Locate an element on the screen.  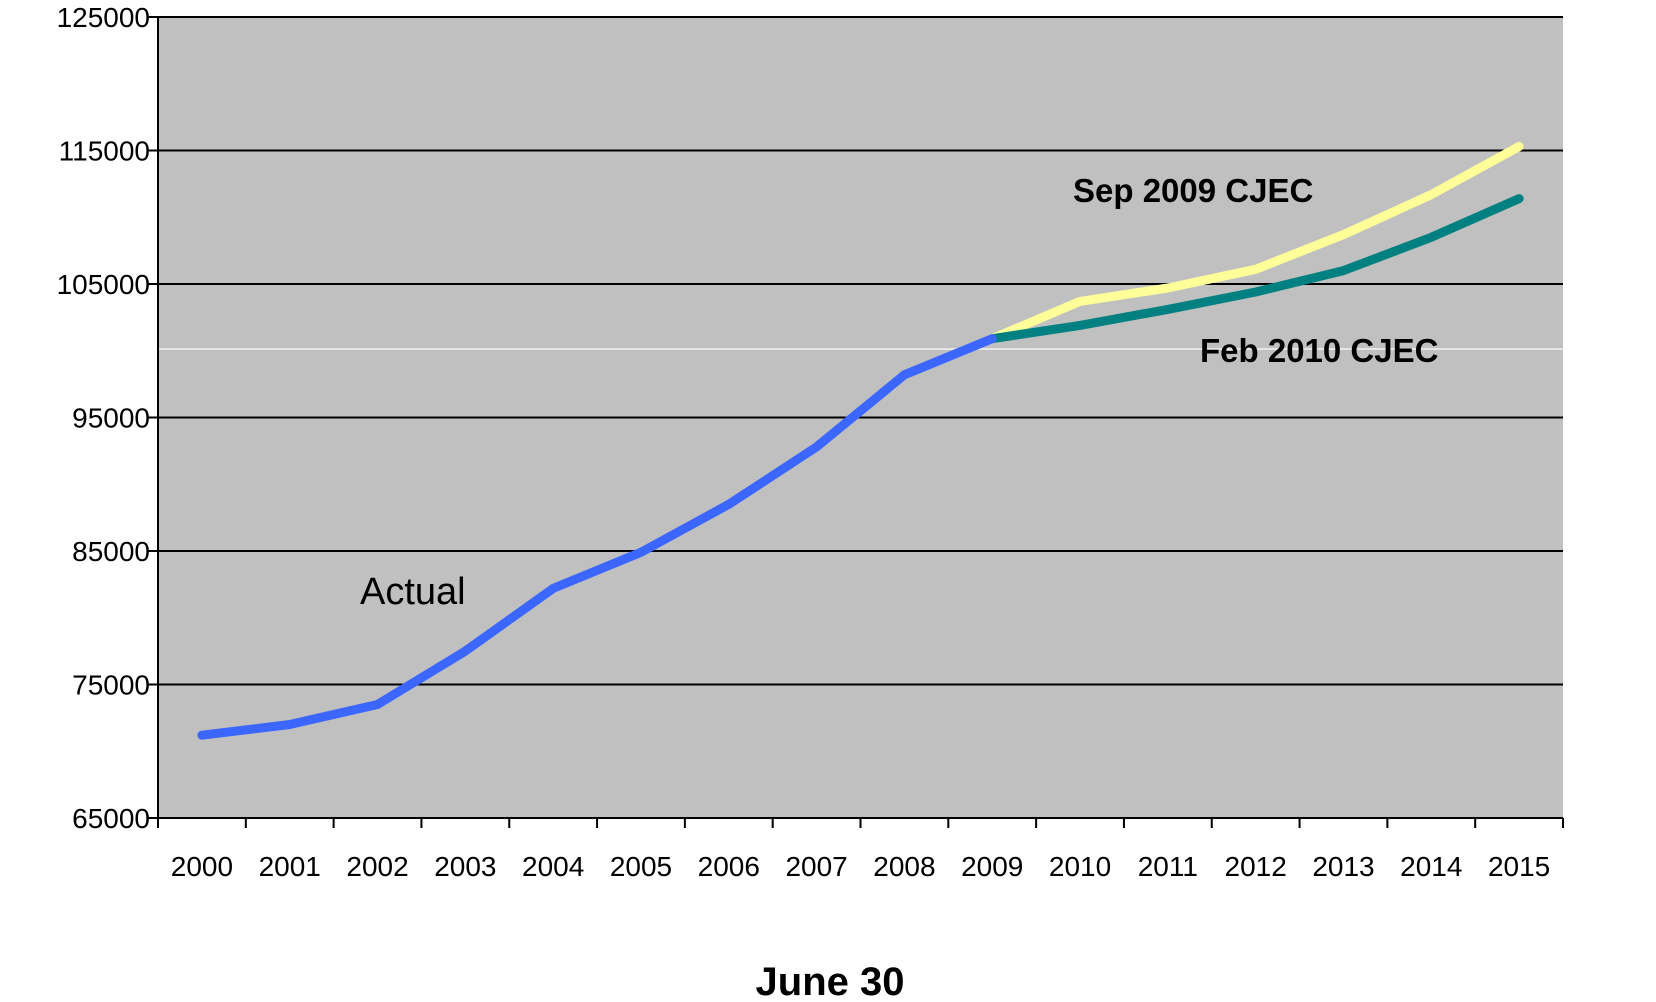
x-tick-label: 2009 is located at coordinates (992, 866).